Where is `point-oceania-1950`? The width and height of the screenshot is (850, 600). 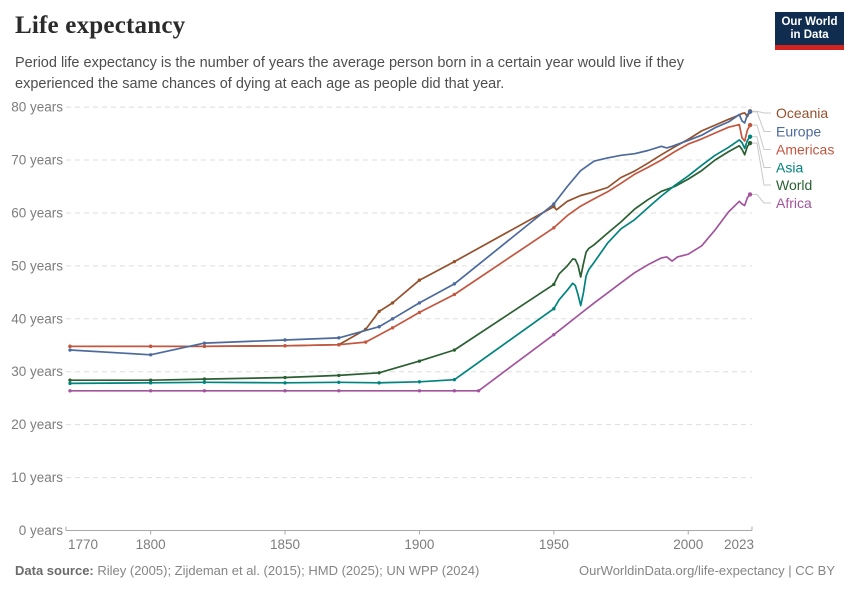
point-oceania-1950 is located at coordinates (554, 206).